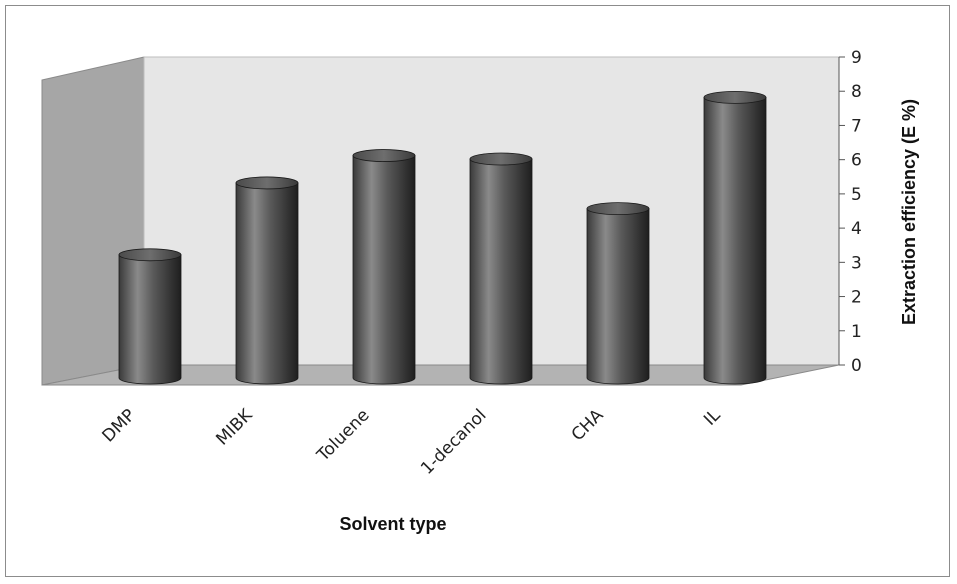  I want to click on category-label: CHA, so click(588, 425).